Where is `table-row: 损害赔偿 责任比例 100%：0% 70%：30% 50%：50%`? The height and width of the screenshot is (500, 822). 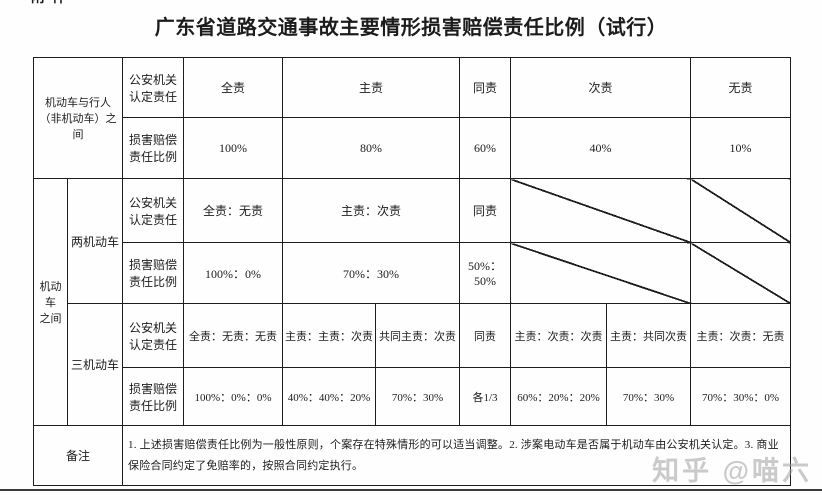 table-row: 损害赔偿 责任比例 100%：0% 70%：30% 50%：50% is located at coordinates (413, 273).